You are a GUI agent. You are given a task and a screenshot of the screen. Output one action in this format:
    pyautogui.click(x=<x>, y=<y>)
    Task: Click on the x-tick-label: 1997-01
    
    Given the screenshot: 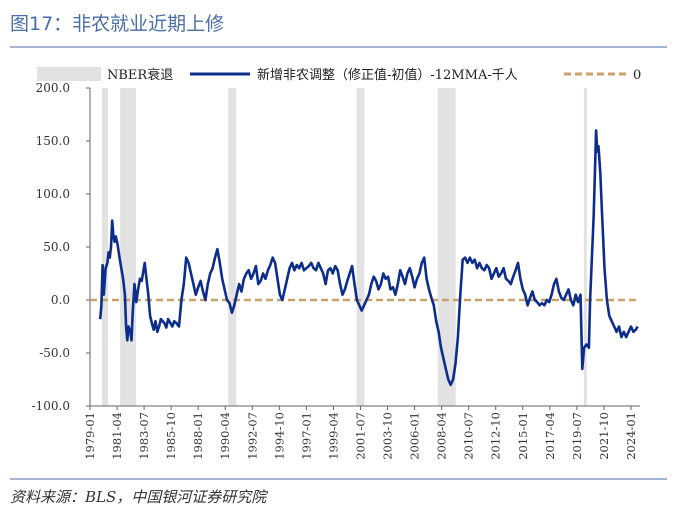 What is the action you would take?
    pyautogui.click(x=306, y=436)
    